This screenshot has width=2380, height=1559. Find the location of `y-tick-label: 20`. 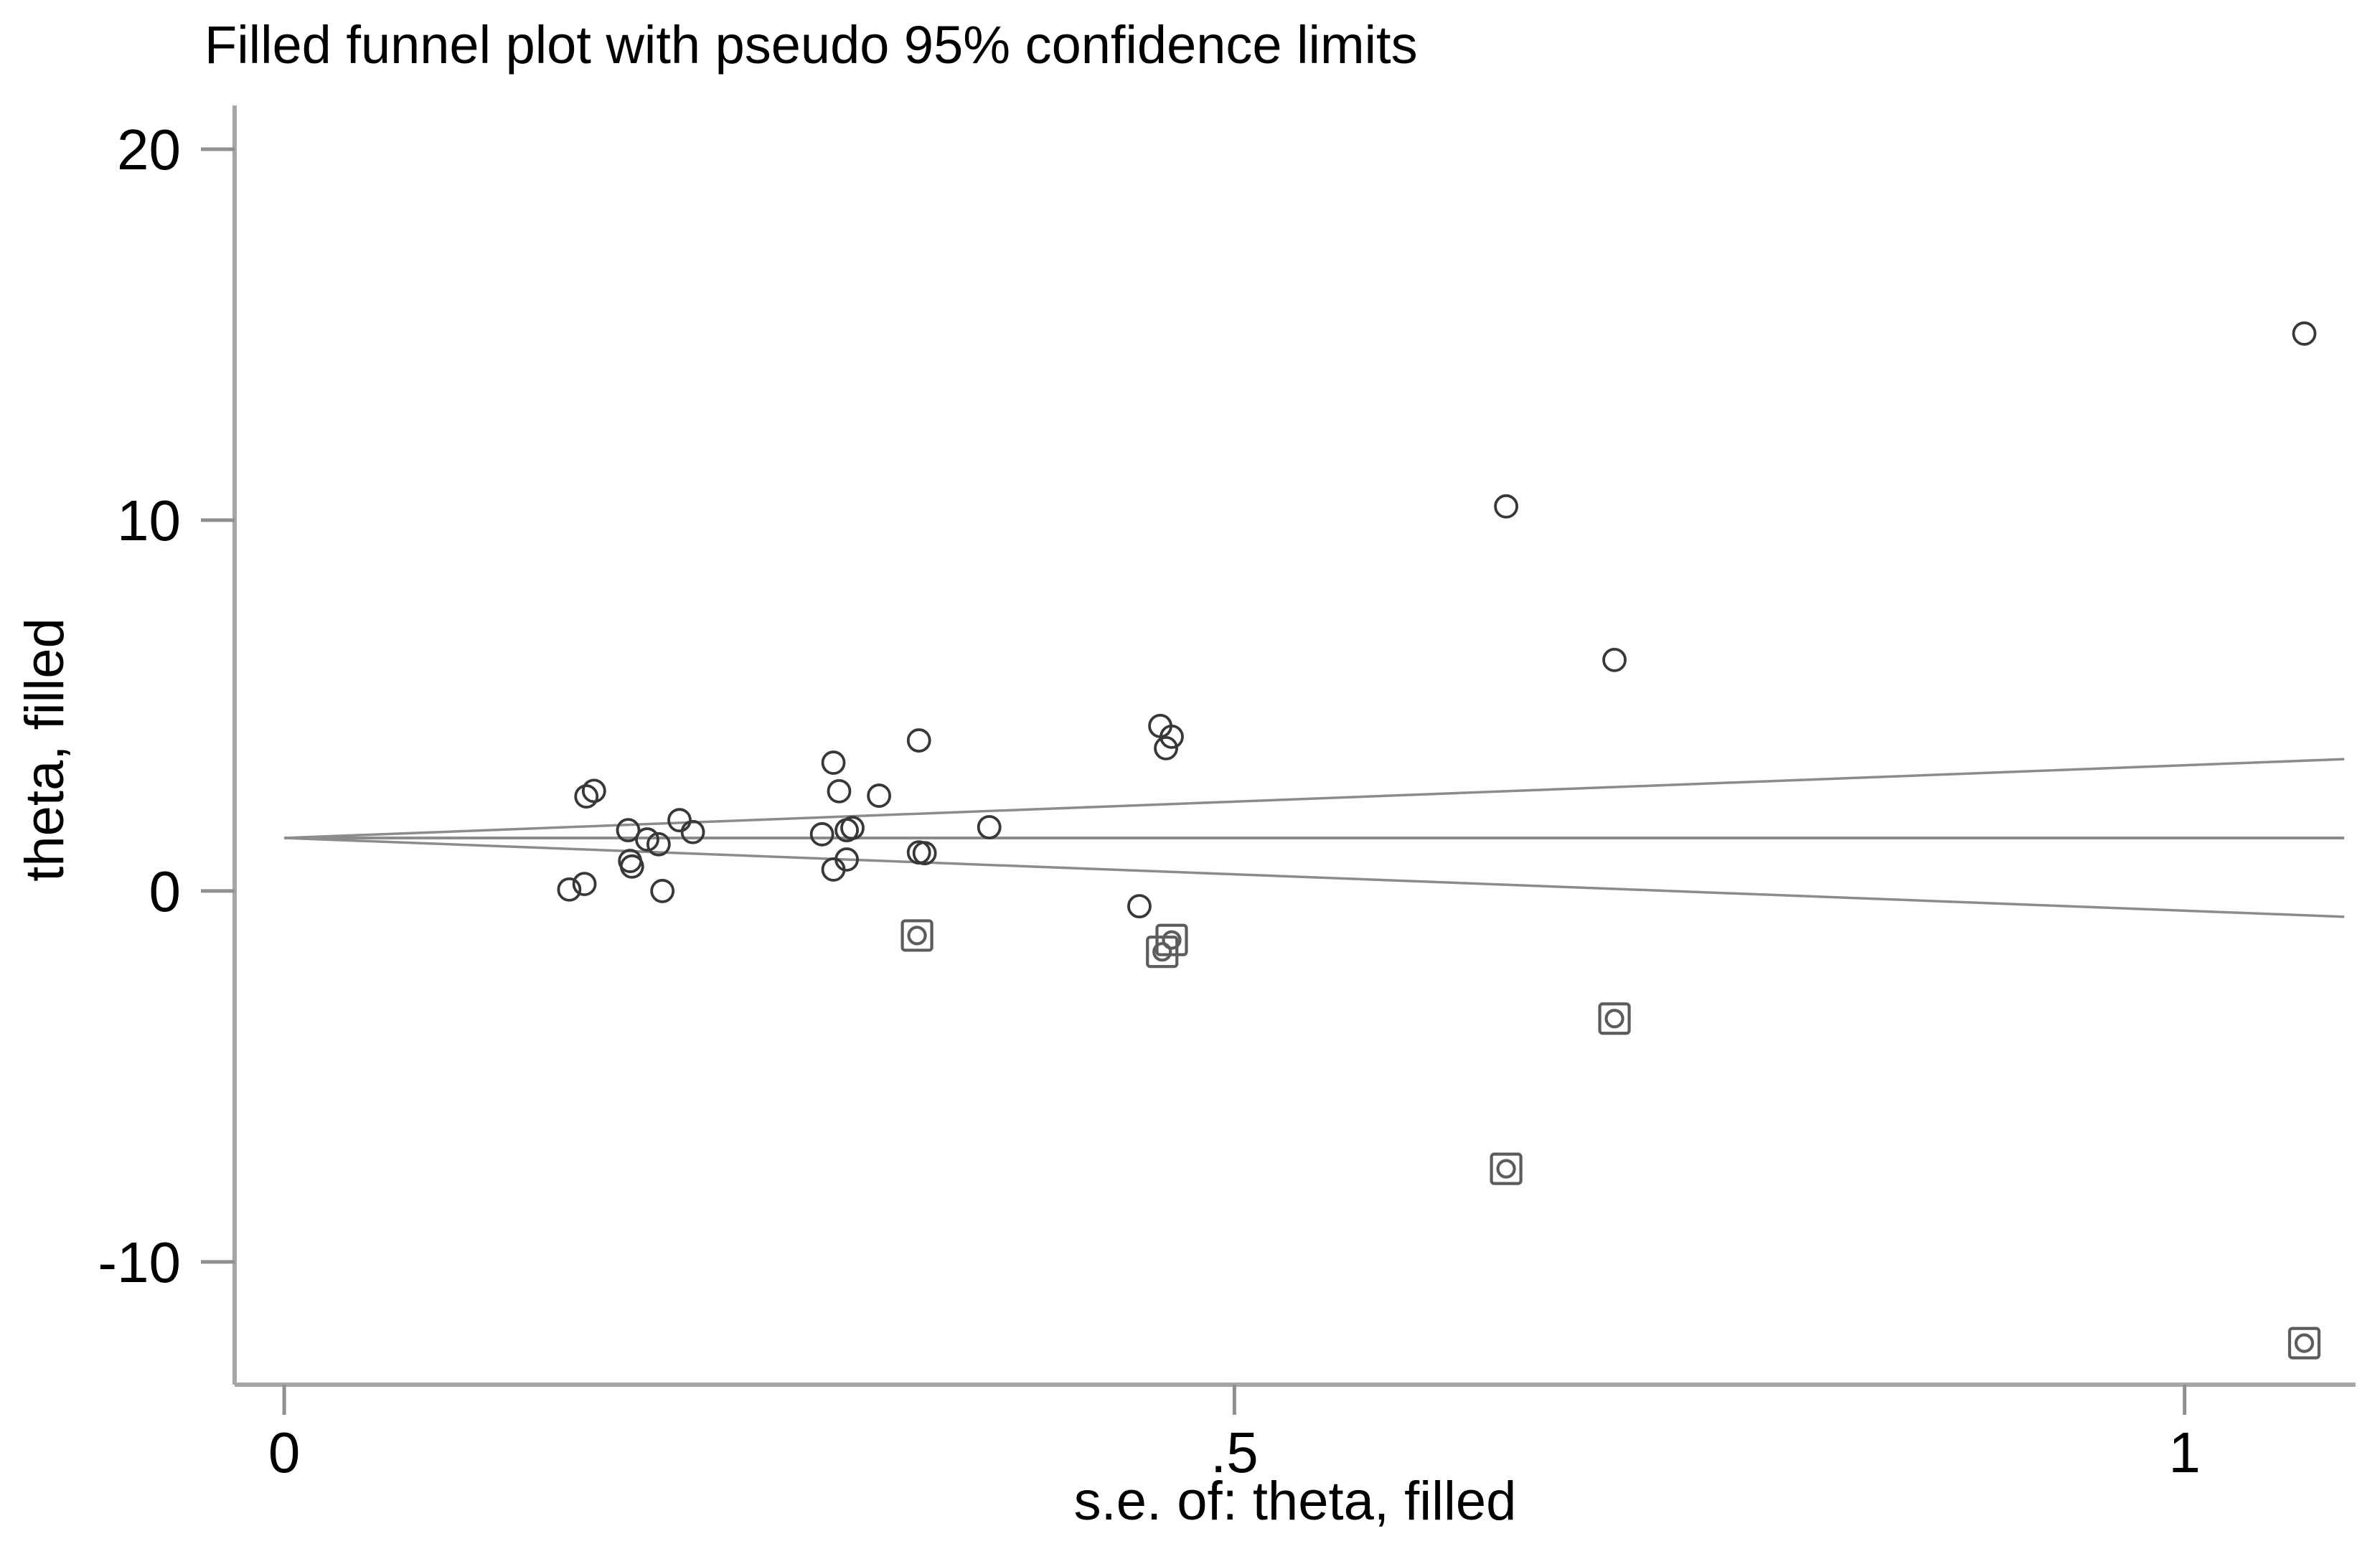

y-tick-label: 20 is located at coordinates (149, 150).